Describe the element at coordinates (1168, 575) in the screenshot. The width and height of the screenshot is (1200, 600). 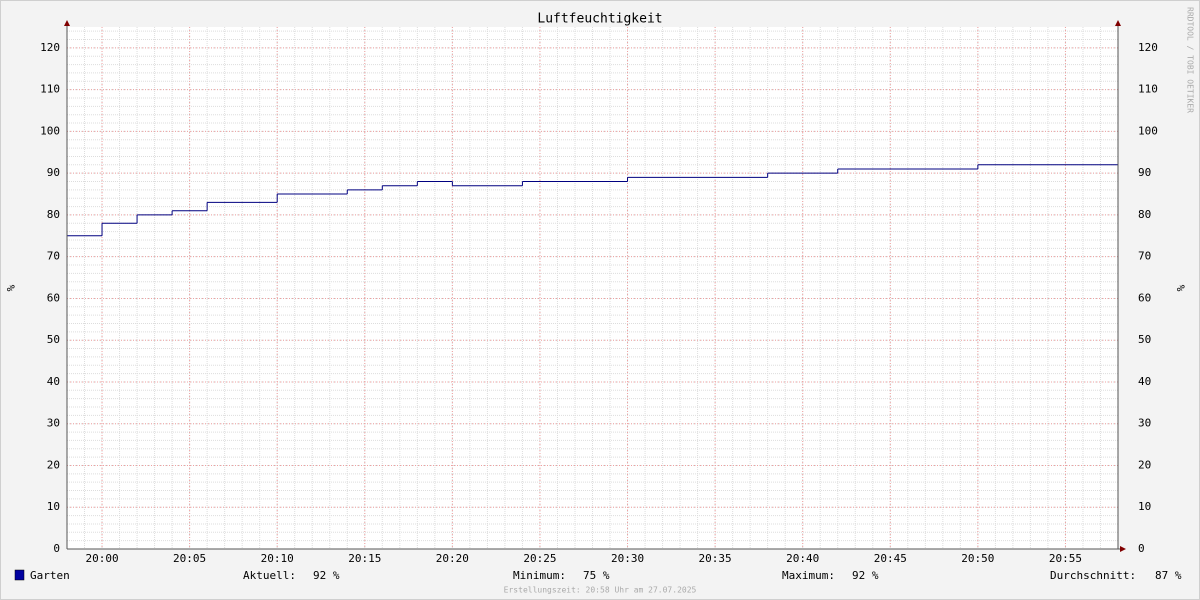
I see `stat-value: 87 %` at that location.